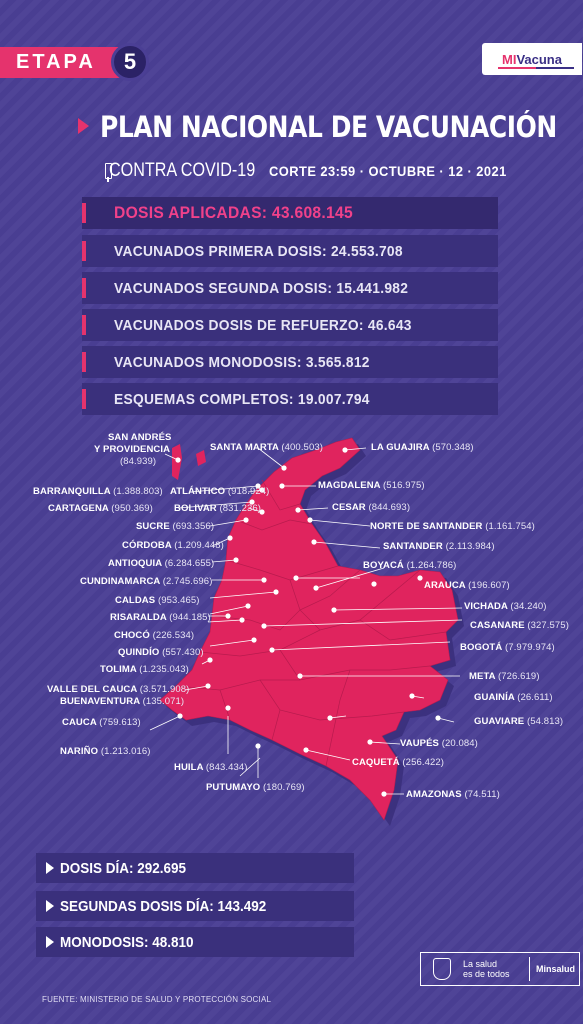 This screenshot has width=583, height=1024. I want to click on label-cundinamarca: CUNDINAMARCA (2.745.696), so click(146, 581).